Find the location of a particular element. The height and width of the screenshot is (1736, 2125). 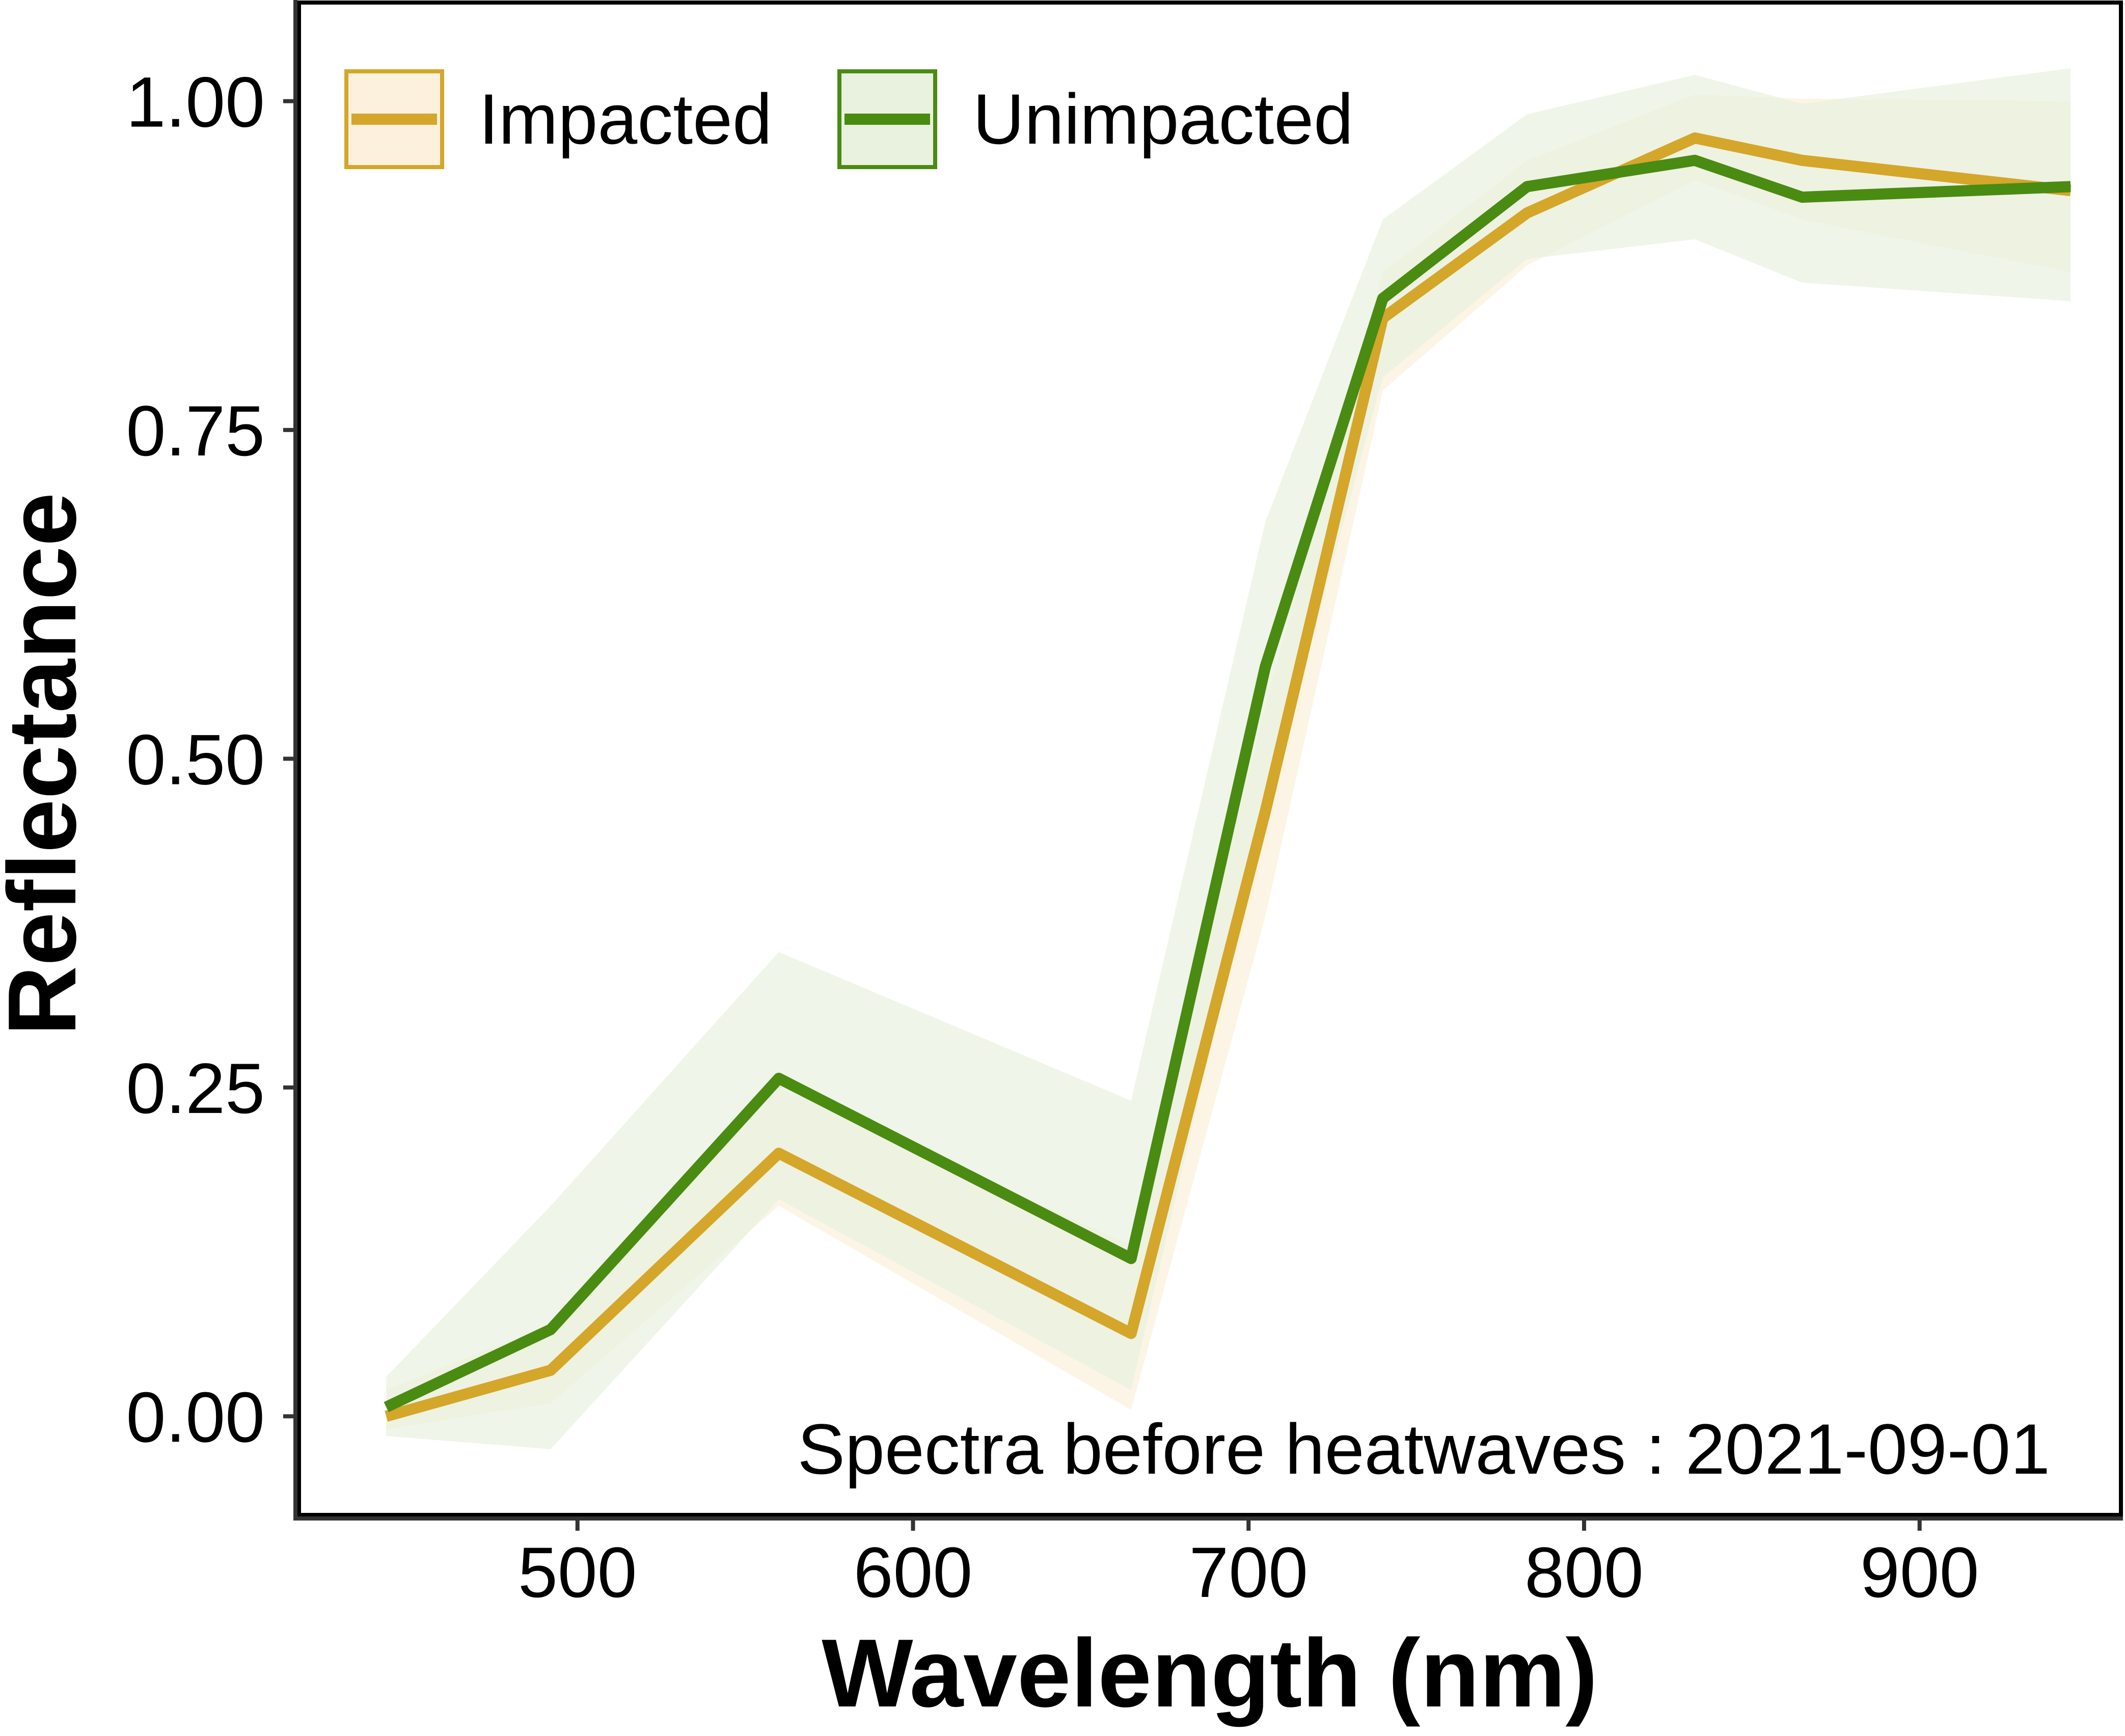

legend-label-unimpacted: Unimpacted is located at coordinates (1163, 119).